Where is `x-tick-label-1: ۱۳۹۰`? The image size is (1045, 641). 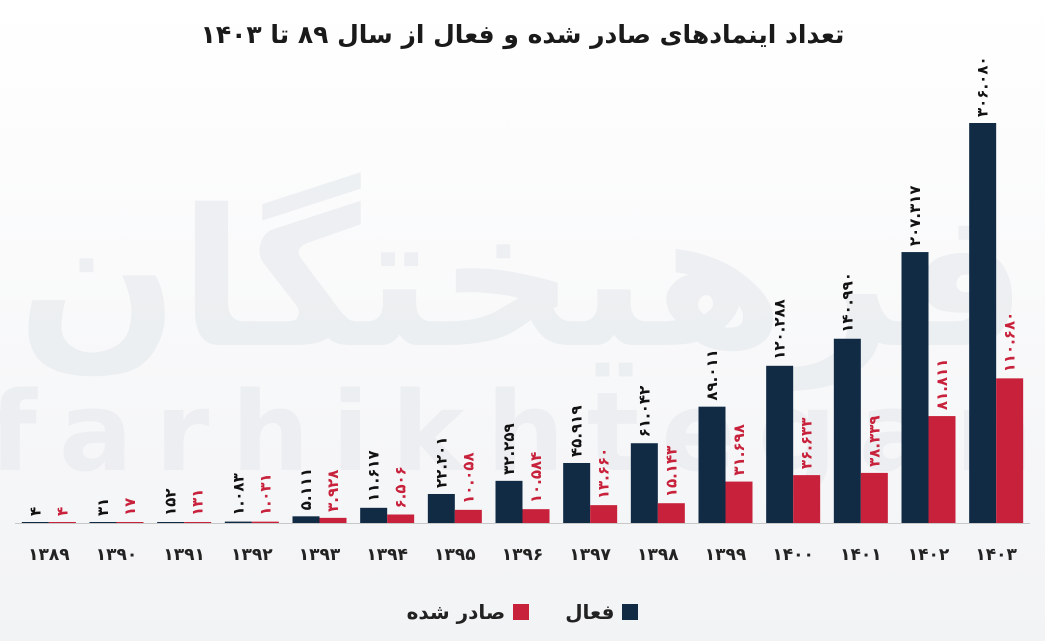
x-tick-label-1: ۱۳۹۰ is located at coordinates (117, 555).